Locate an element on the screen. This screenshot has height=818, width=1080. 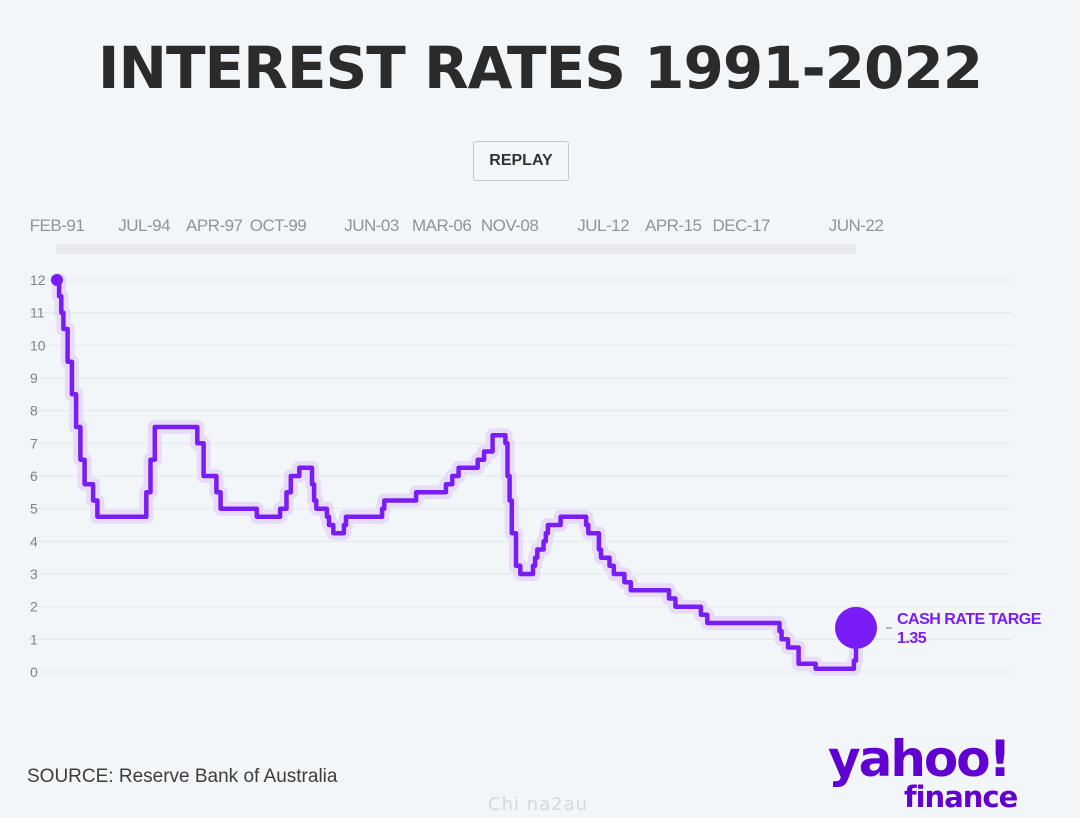
y-tick-label: 7 is located at coordinates (34, 443).